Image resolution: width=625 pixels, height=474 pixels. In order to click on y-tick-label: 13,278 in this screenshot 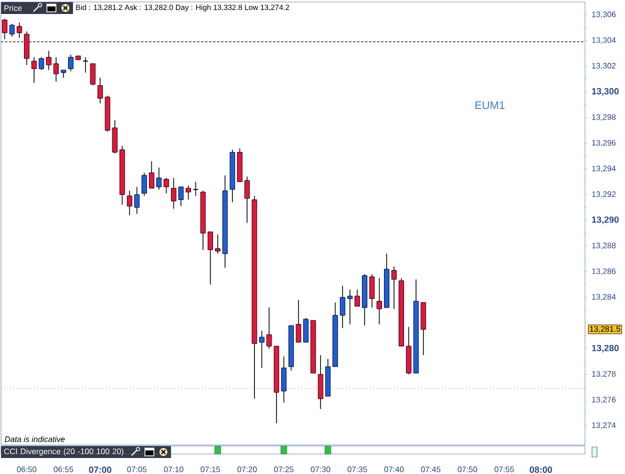, I will do `click(604, 374)`.